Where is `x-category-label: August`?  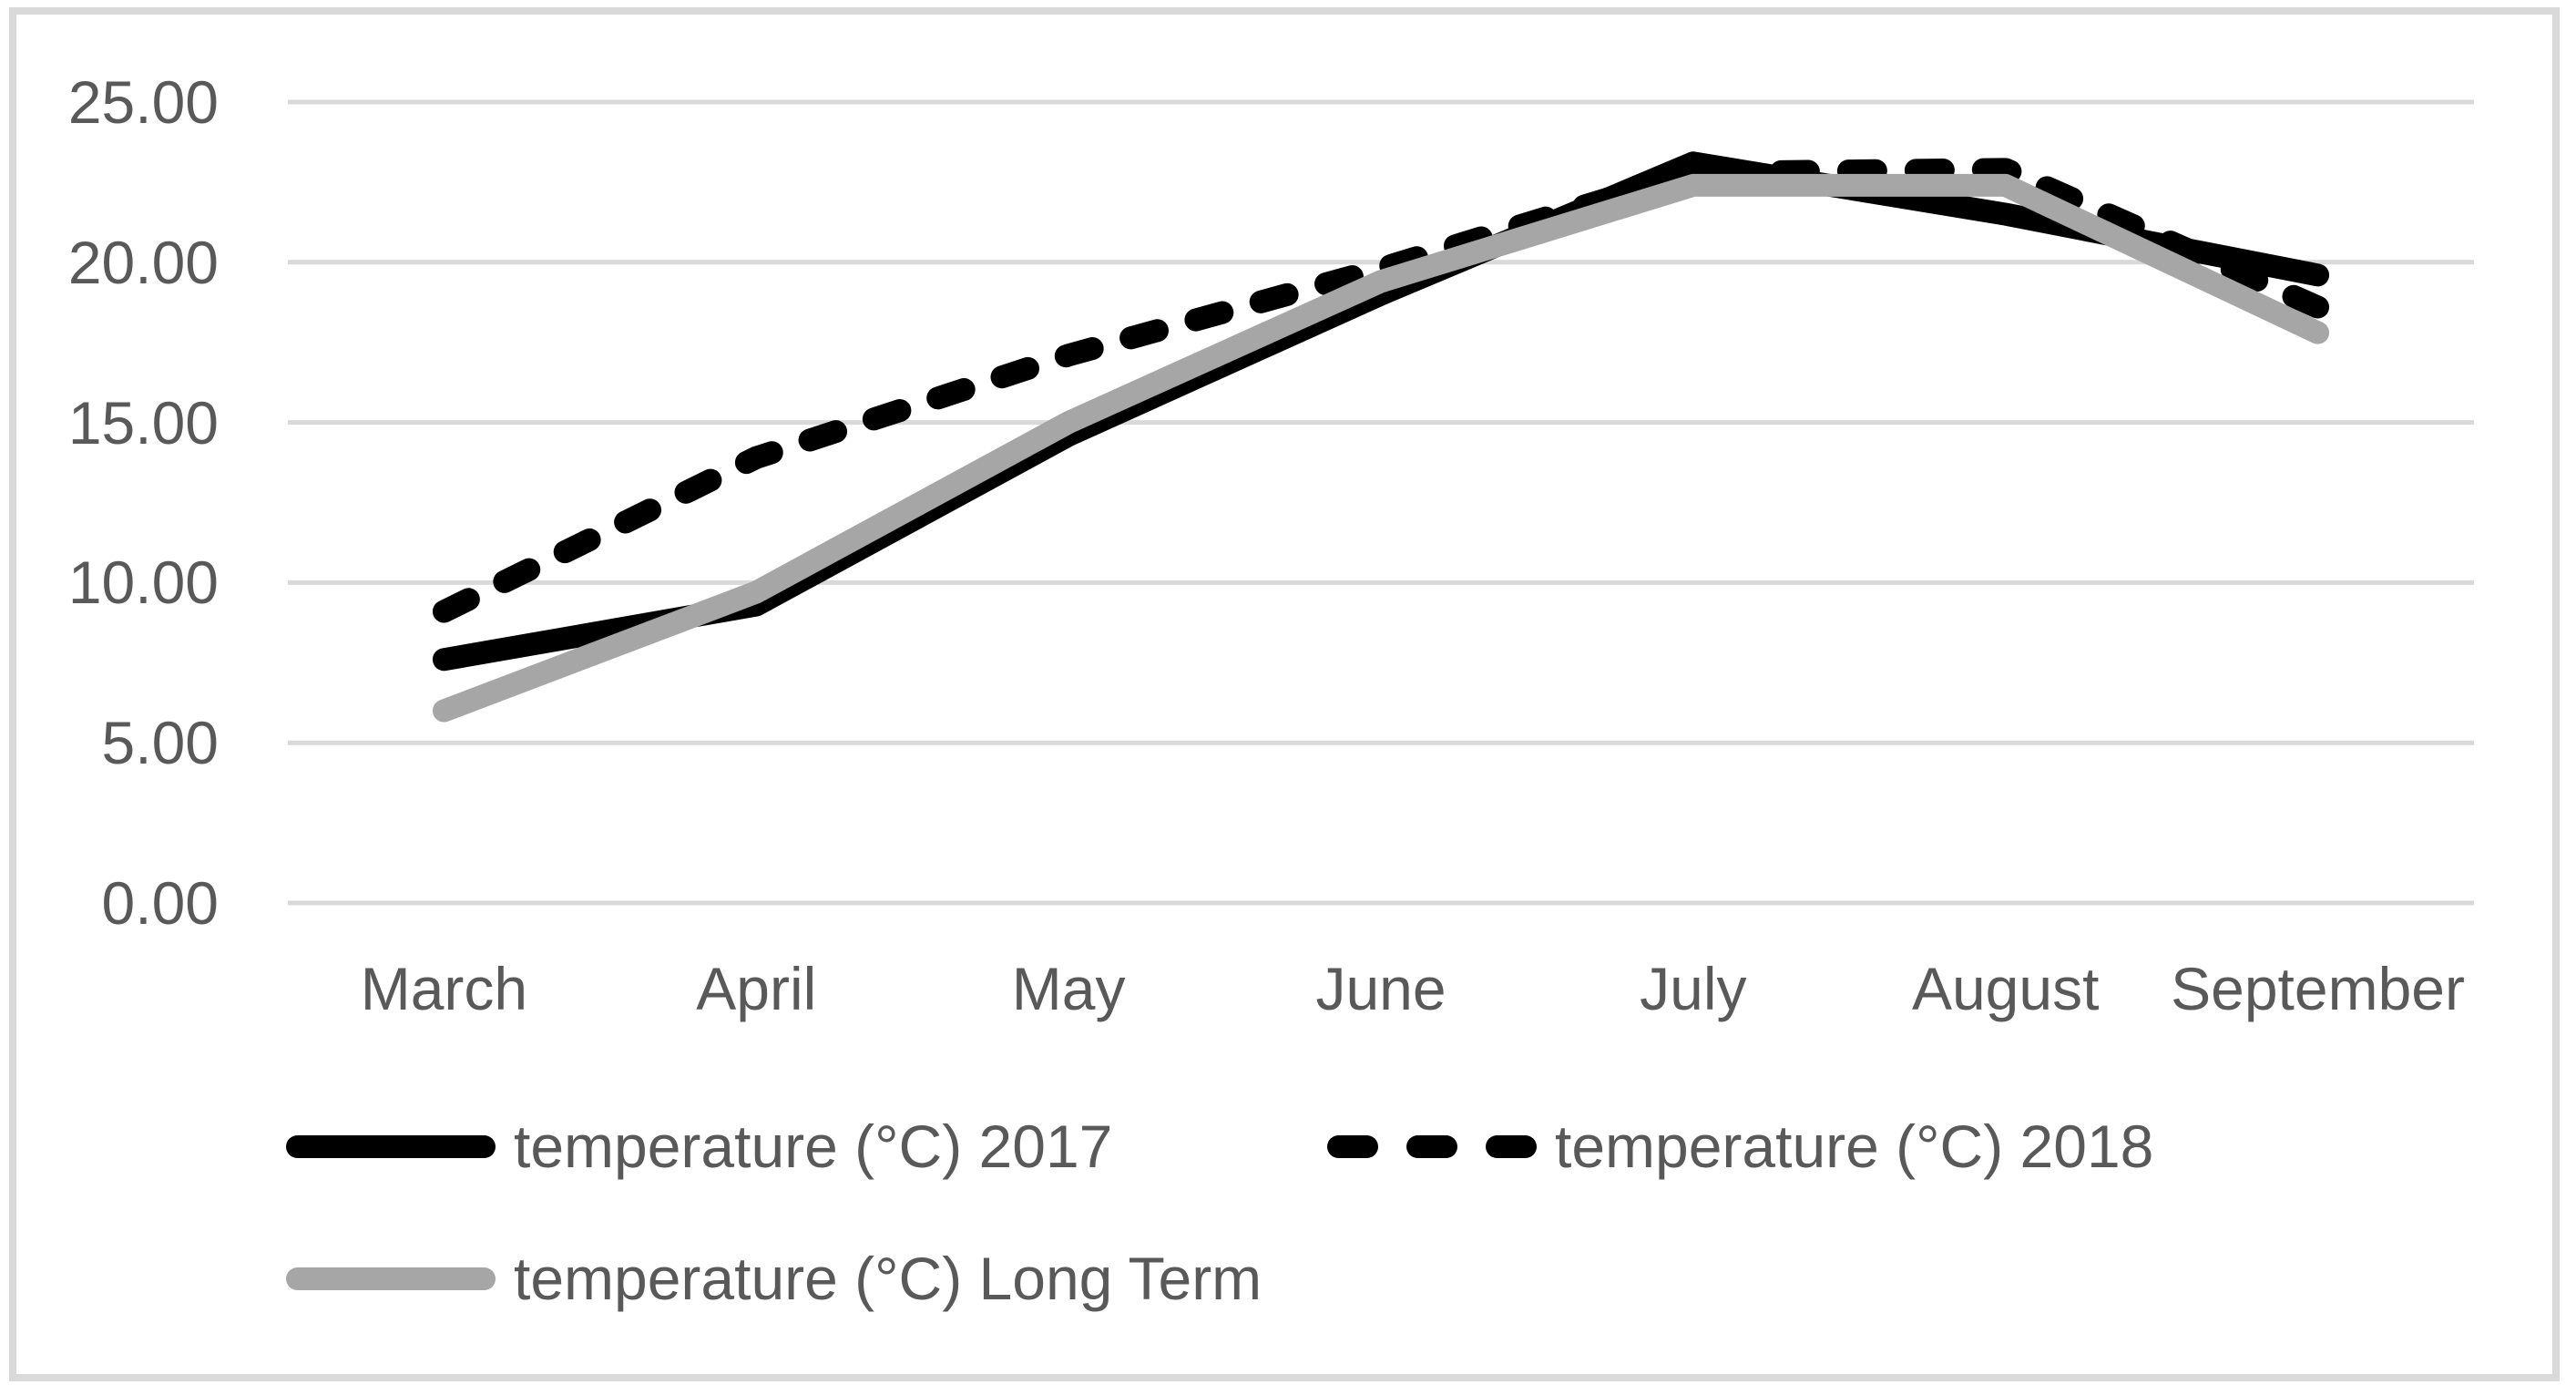 x-category-label: August is located at coordinates (2006, 989).